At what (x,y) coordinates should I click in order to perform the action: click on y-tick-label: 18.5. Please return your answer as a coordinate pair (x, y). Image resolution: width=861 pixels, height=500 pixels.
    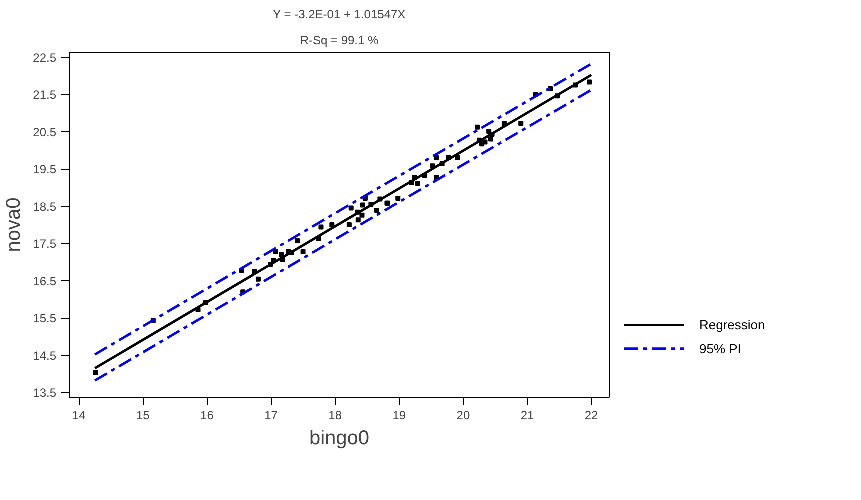
    Looking at the image, I should click on (45, 207).